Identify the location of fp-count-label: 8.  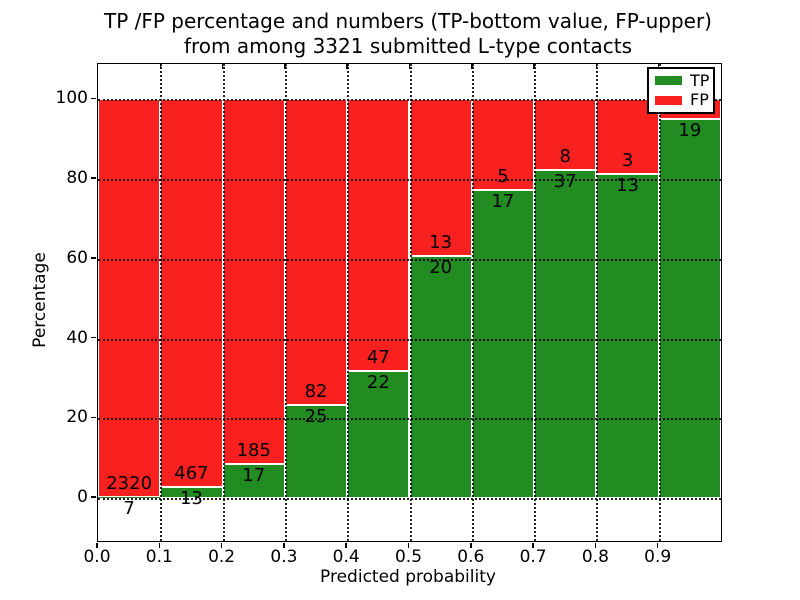
(565, 157).